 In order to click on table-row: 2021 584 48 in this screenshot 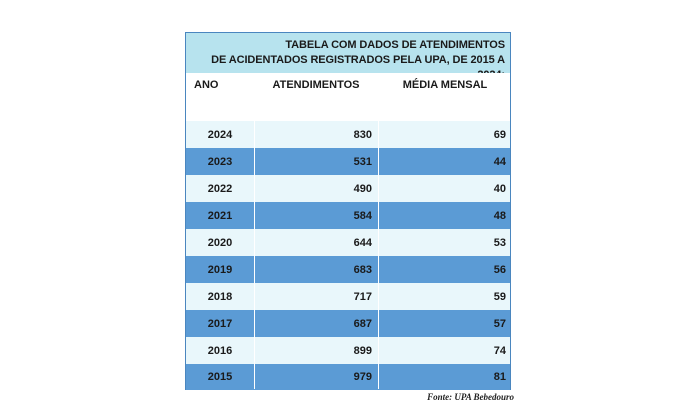, I will do `click(348, 215)`.